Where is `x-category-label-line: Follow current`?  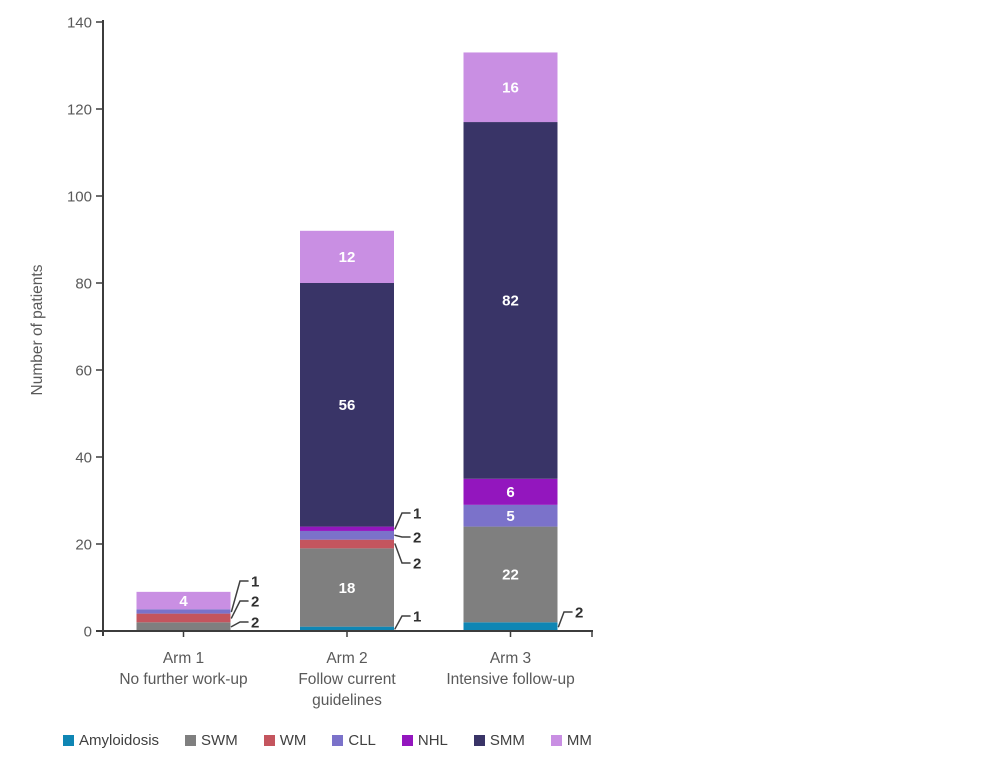
x-category-label-line: Follow current is located at coordinates (347, 679).